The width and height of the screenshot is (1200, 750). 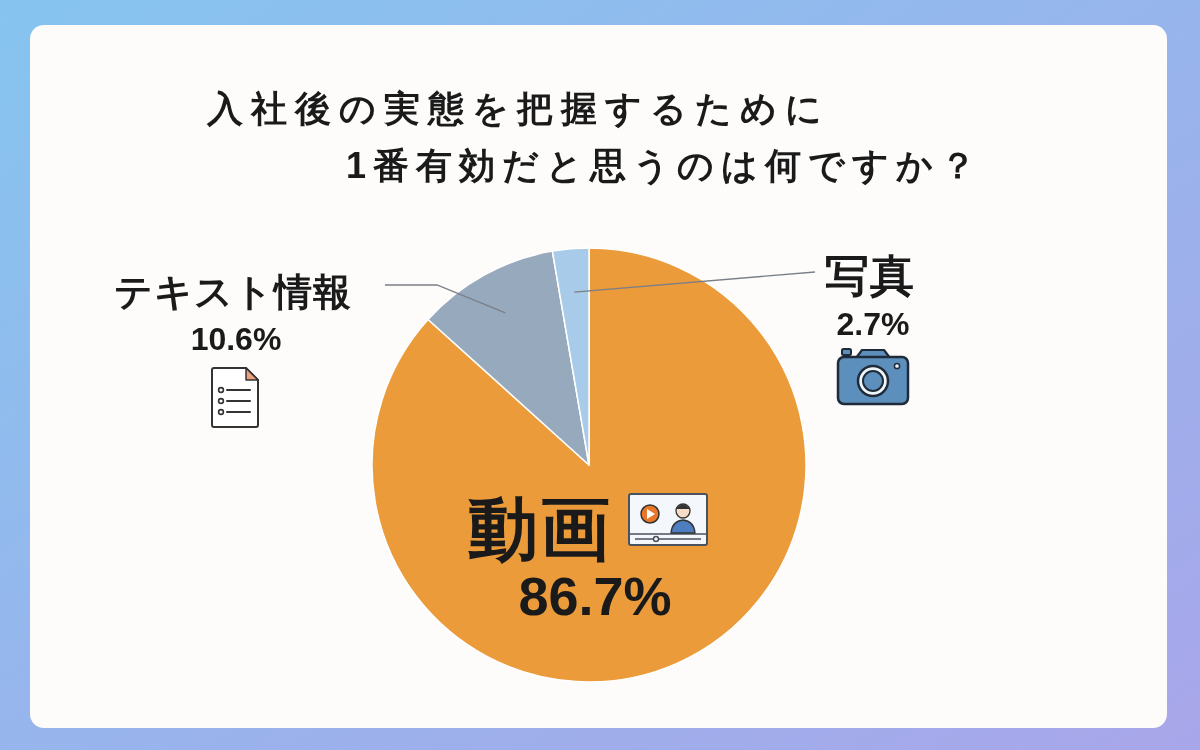 I want to click on slice-label: 動画, so click(x=540, y=529).